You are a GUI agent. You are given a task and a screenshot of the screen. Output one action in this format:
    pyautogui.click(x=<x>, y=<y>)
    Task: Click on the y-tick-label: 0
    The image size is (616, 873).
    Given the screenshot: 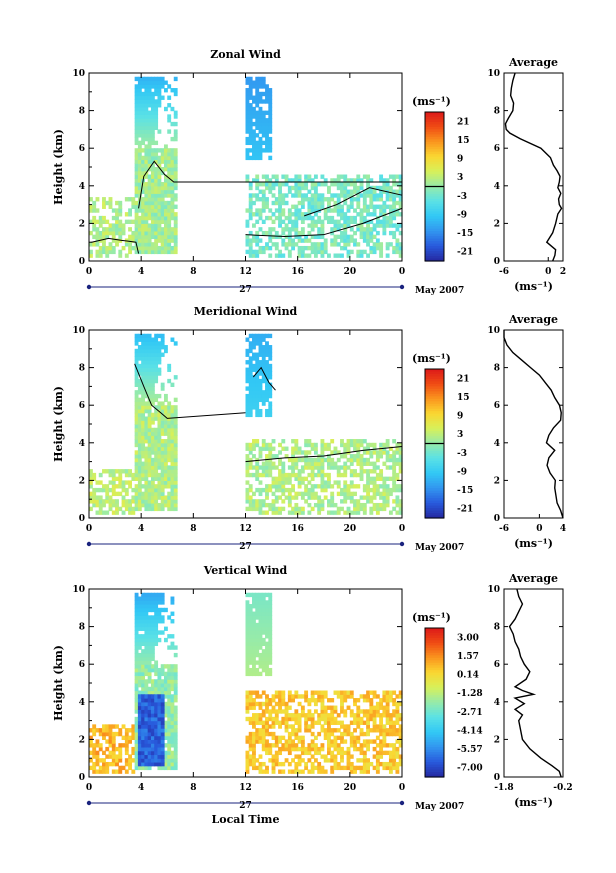 What is the action you would take?
    pyautogui.click(x=82, y=262)
    